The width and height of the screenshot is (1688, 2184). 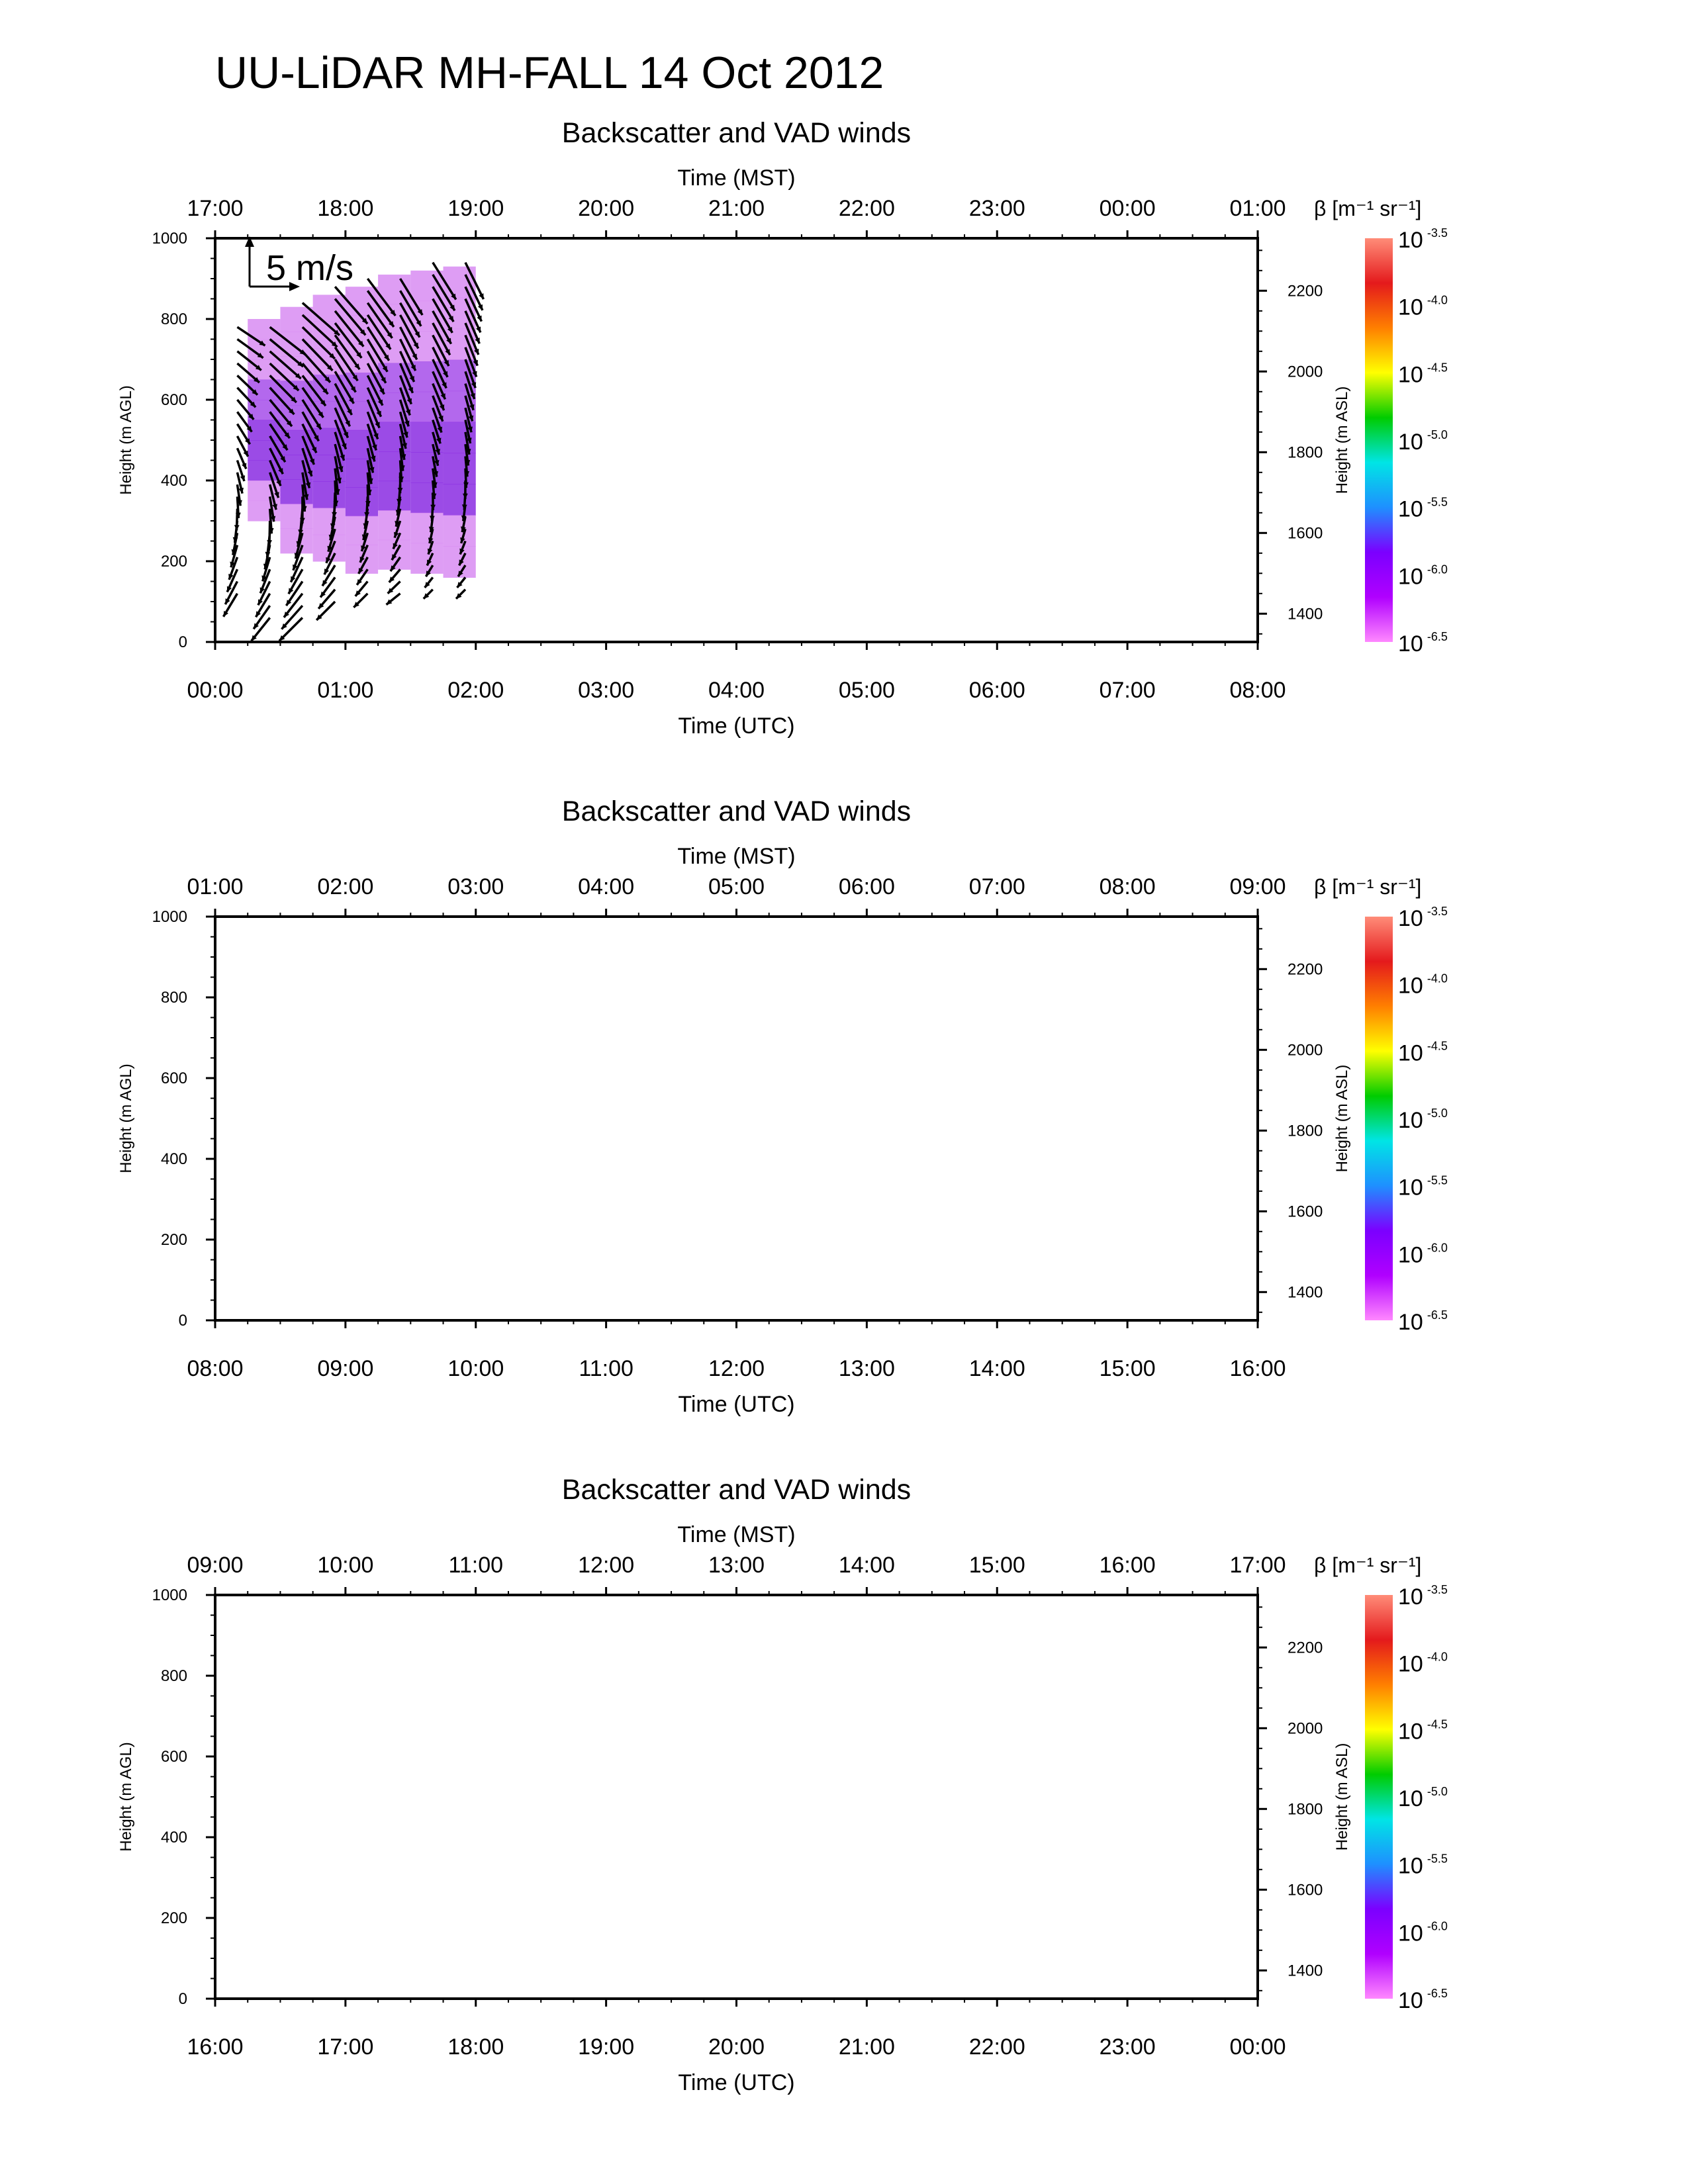 I want to click on y-tick-label: 600, so click(x=174, y=1757).